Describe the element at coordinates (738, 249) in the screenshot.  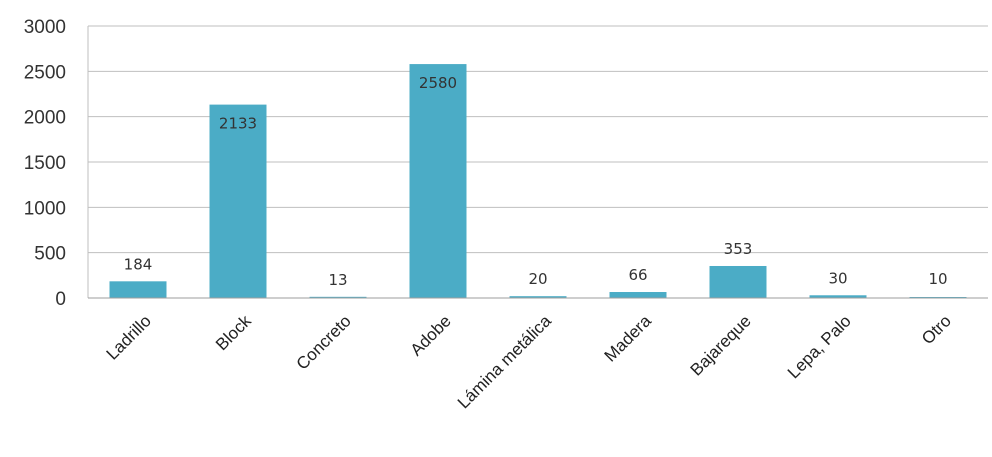
I see `data-label: 353` at that location.